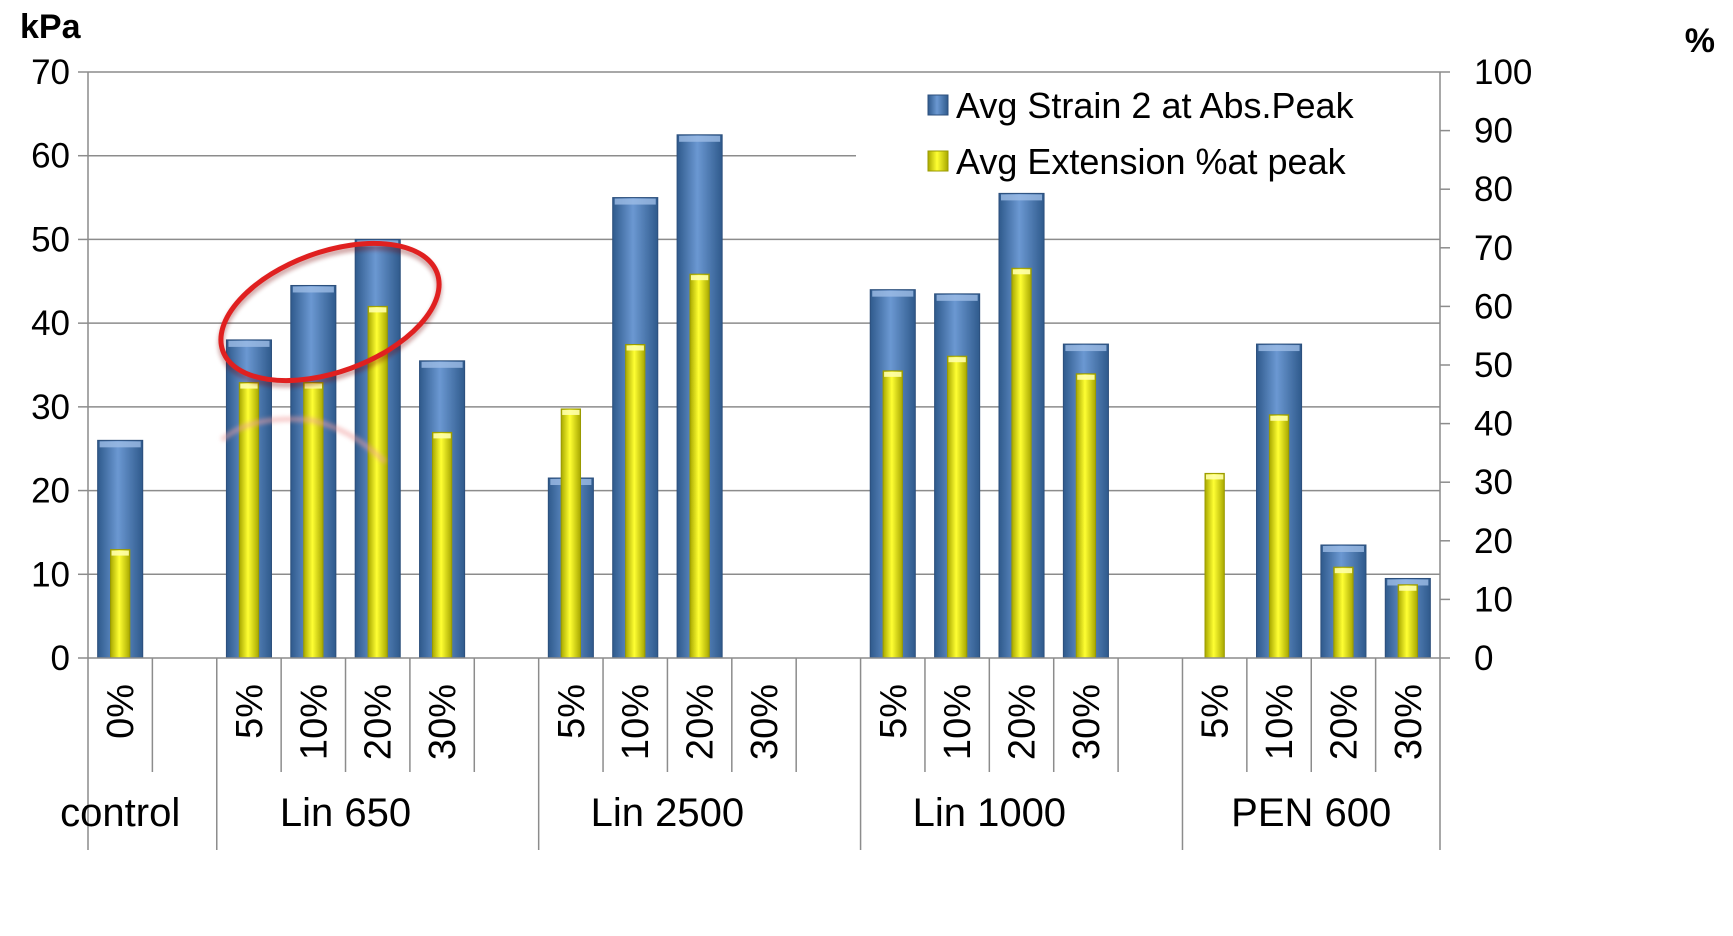 The image size is (1733, 936). Describe the element at coordinates (50, 323) in the screenshot. I see `y-left-tick-label: 40` at that location.